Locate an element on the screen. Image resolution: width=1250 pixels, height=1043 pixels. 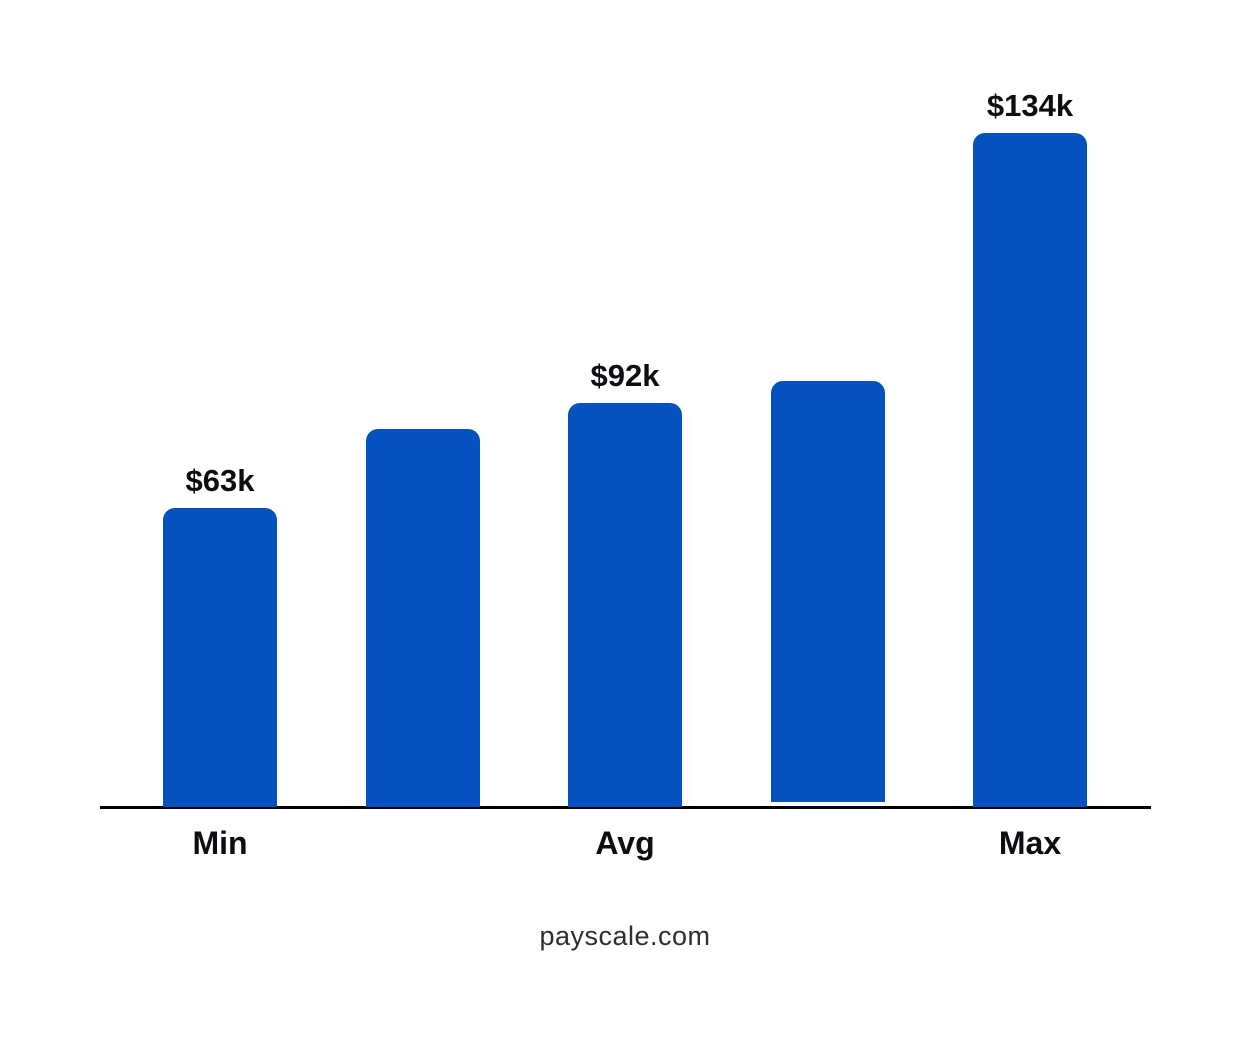
category-label-max: Max is located at coordinates (1030, 843).